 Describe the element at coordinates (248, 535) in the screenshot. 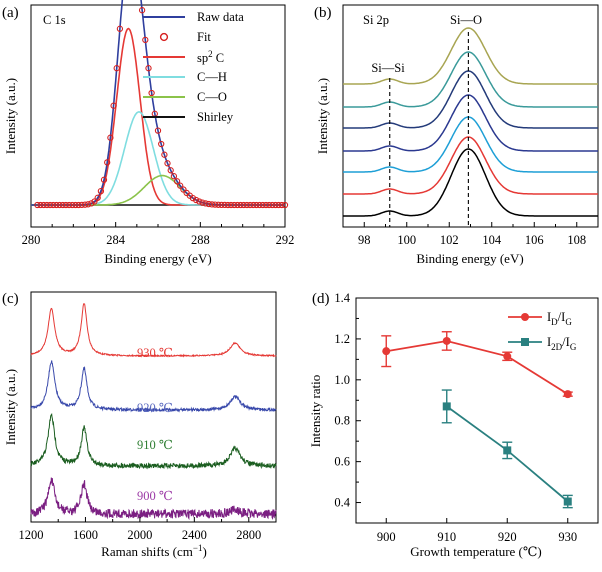

I see `x-tick-label-c: 2800` at that location.